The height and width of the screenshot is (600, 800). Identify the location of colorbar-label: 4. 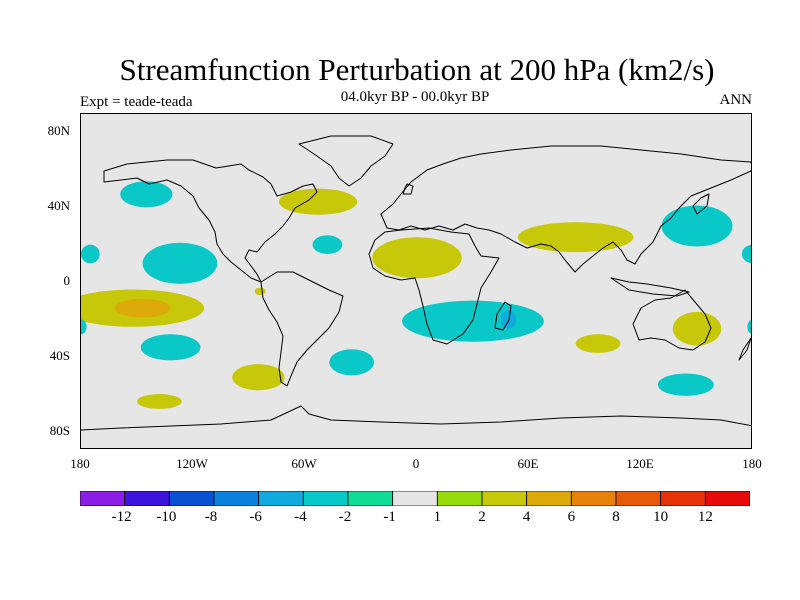
(526, 517).